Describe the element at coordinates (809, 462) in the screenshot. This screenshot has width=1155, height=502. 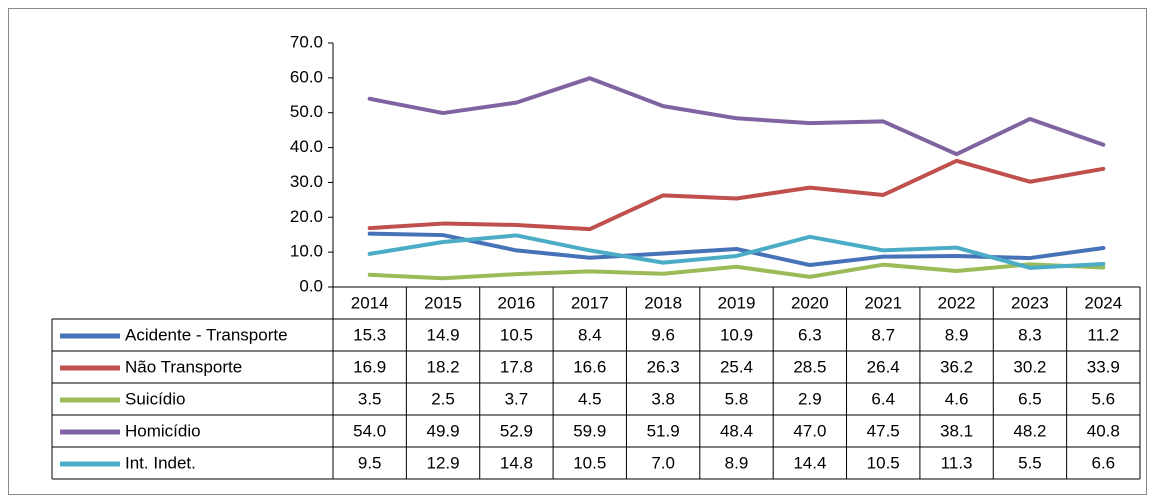
I see `table-cell: 14.4` at that location.